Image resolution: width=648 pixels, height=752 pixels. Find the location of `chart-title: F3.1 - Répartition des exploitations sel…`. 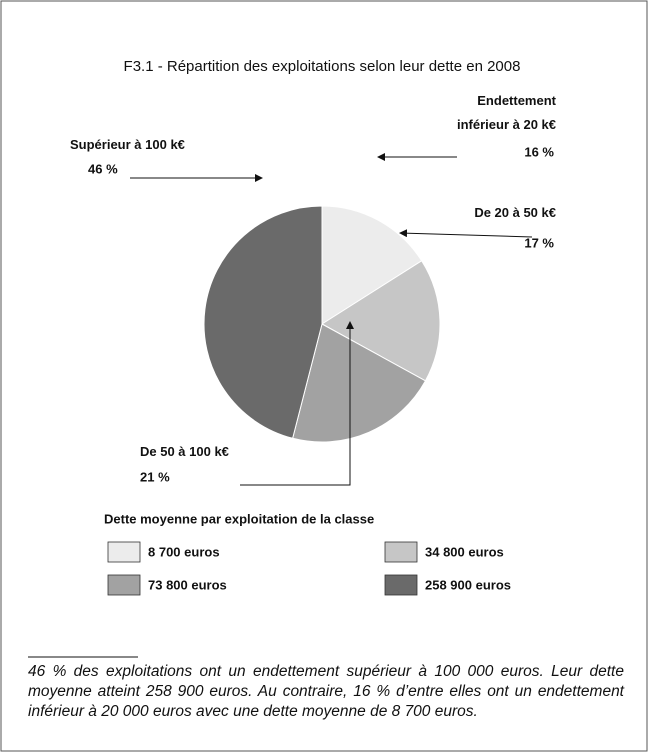

chart-title: F3.1 - Répartition des exploitations sel… is located at coordinates (322, 66).